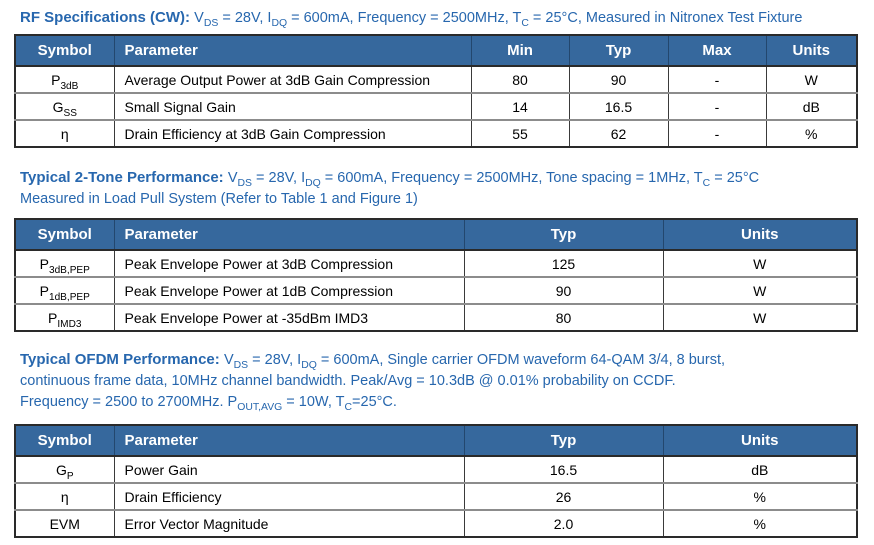 This screenshot has width=874, height=545. What do you see at coordinates (563, 317) in the screenshot?
I see `typ-cell: 80` at bounding box center [563, 317].